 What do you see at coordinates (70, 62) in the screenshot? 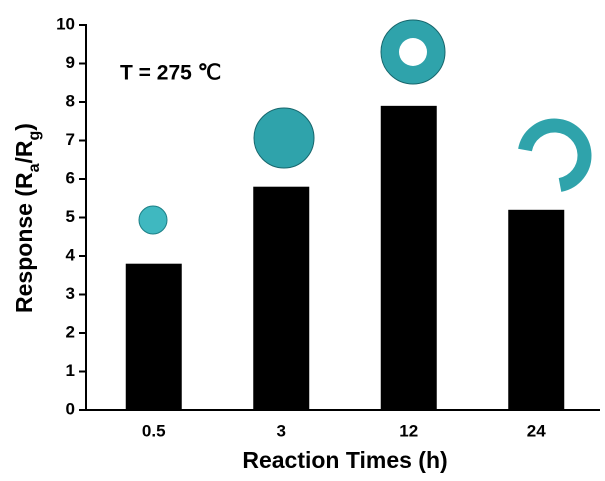
I see `y-tick-label: 9` at bounding box center [70, 62].